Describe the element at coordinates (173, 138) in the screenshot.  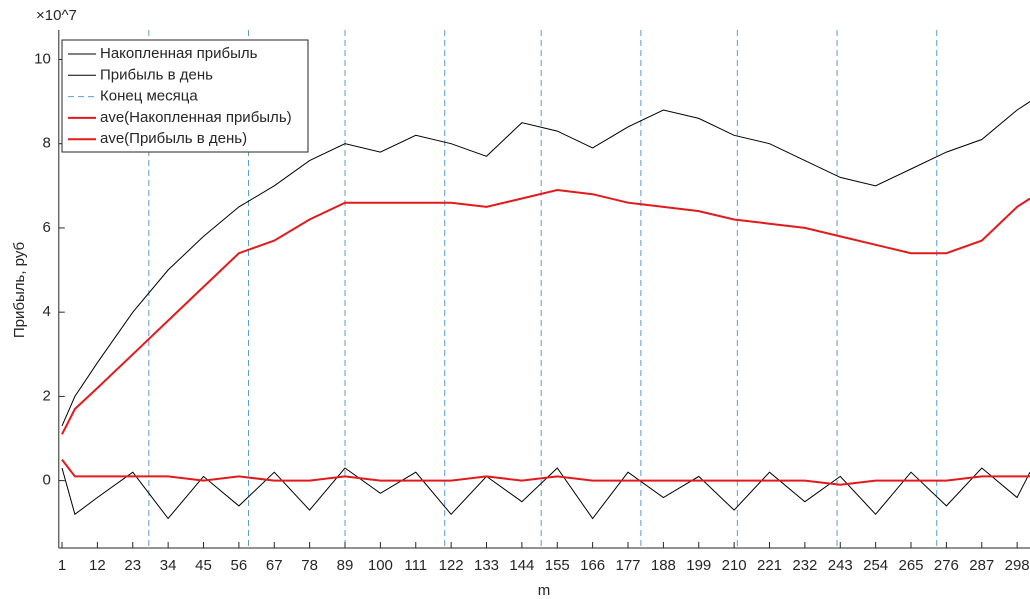
I see `legend-label: ave(Прибыль в день)` at that location.